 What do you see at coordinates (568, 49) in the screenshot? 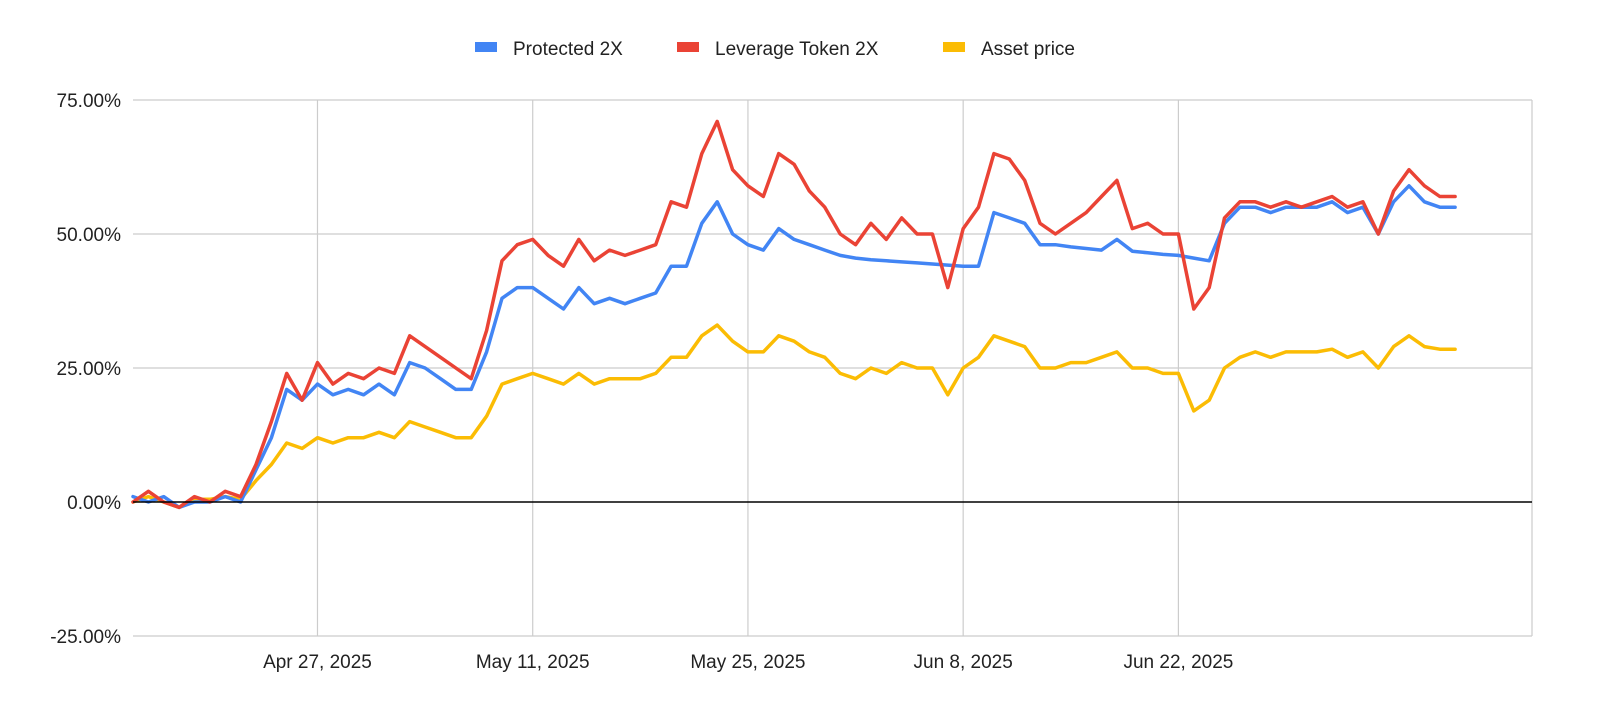
I see `legend-label: Protected 2X` at bounding box center [568, 49].